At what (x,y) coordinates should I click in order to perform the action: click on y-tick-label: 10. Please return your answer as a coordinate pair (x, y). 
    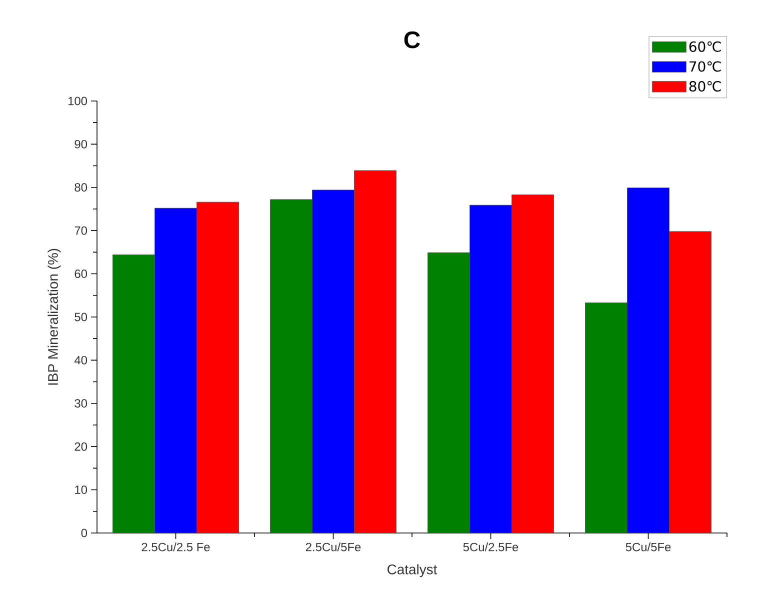
    Looking at the image, I should click on (81, 490).